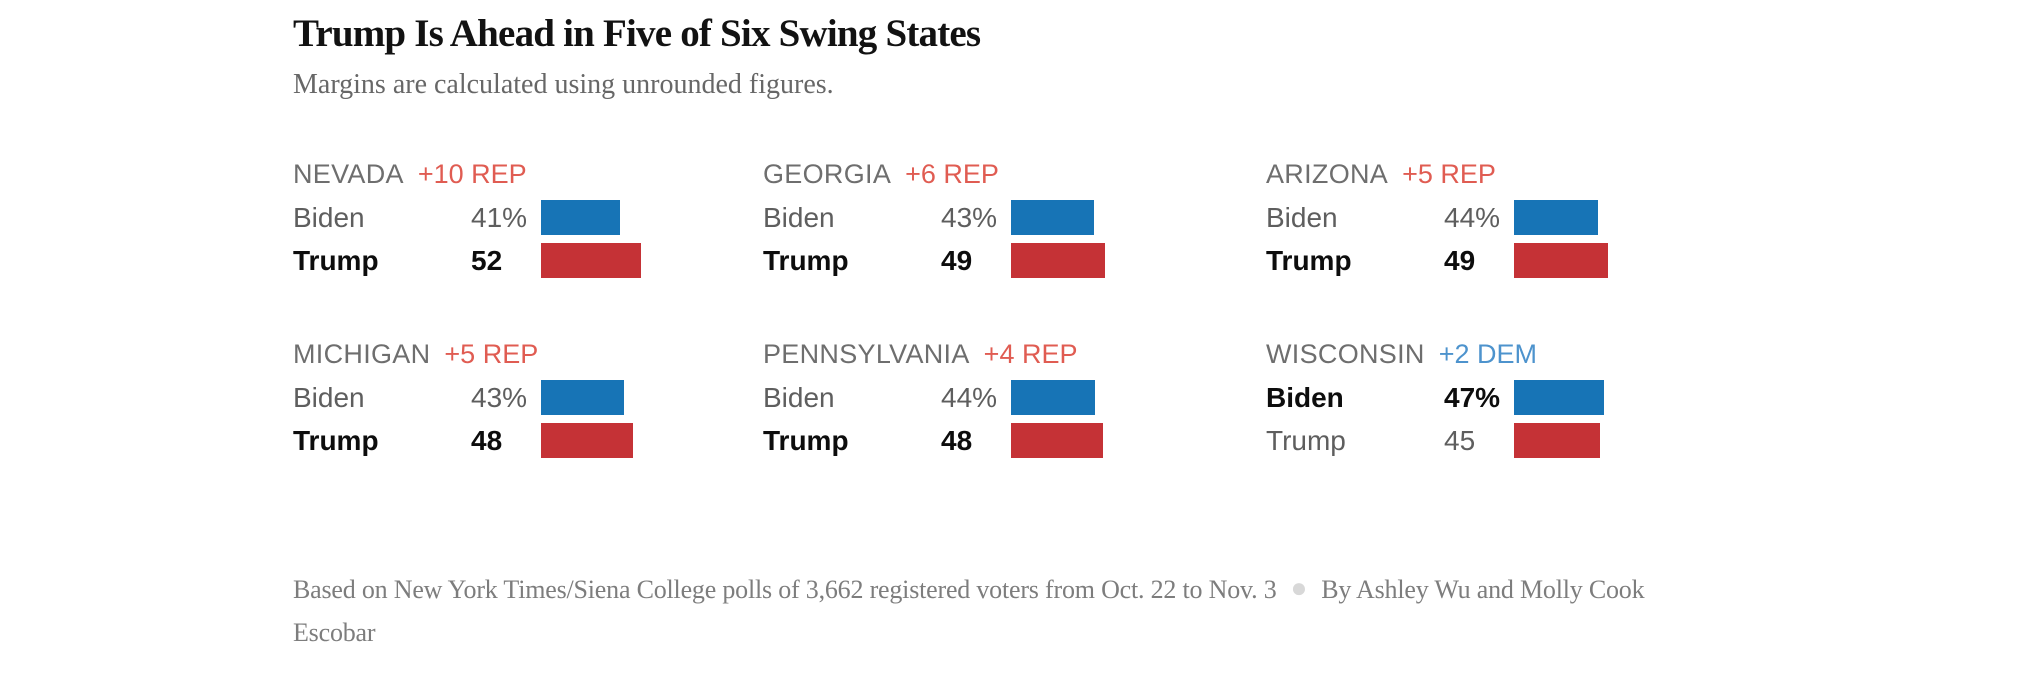 This screenshot has height=680, width=2032. I want to click on state-name: PENNSYLVANIA, so click(866, 354).